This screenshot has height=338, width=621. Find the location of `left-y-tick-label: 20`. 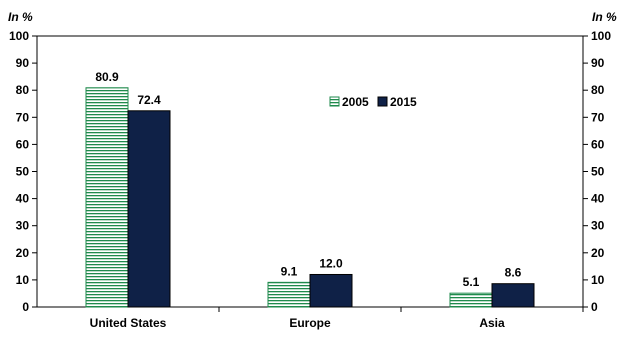

left-y-tick-label: 20 is located at coordinates (23, 253).